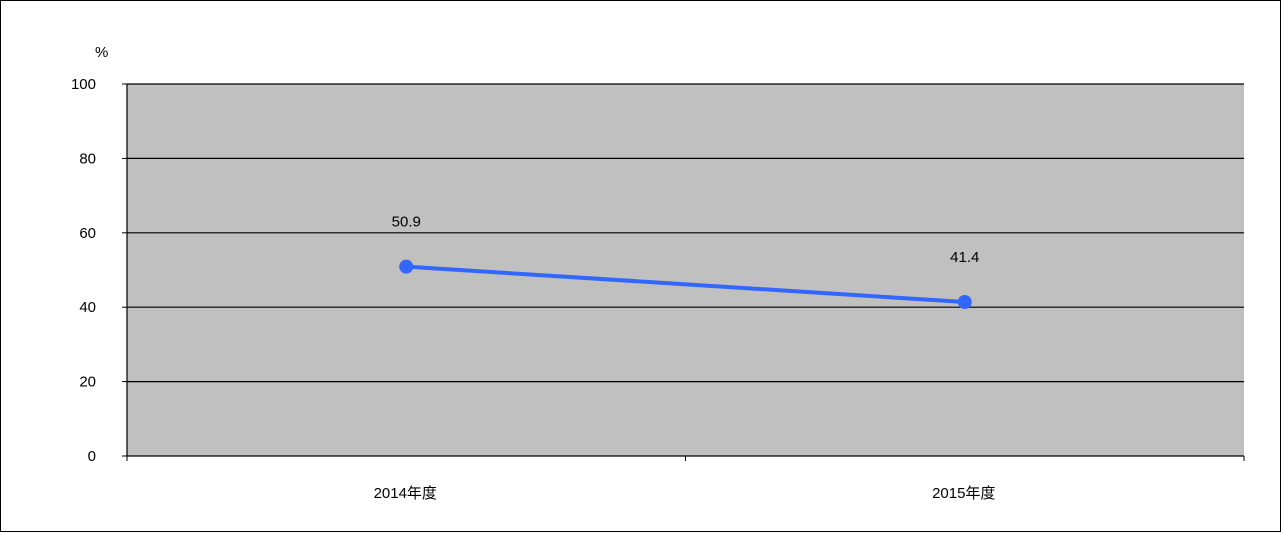 The image size is (1281, 533). I want to click on y-tick-label: 20, so click(87, 382).